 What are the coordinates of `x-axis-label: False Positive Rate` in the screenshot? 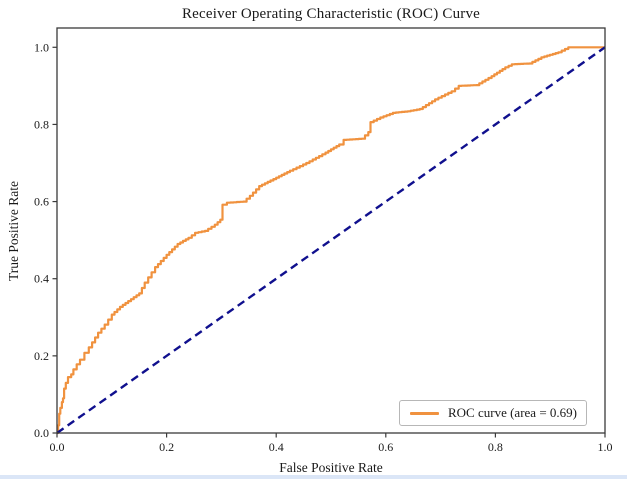 It's located at (331, 467).